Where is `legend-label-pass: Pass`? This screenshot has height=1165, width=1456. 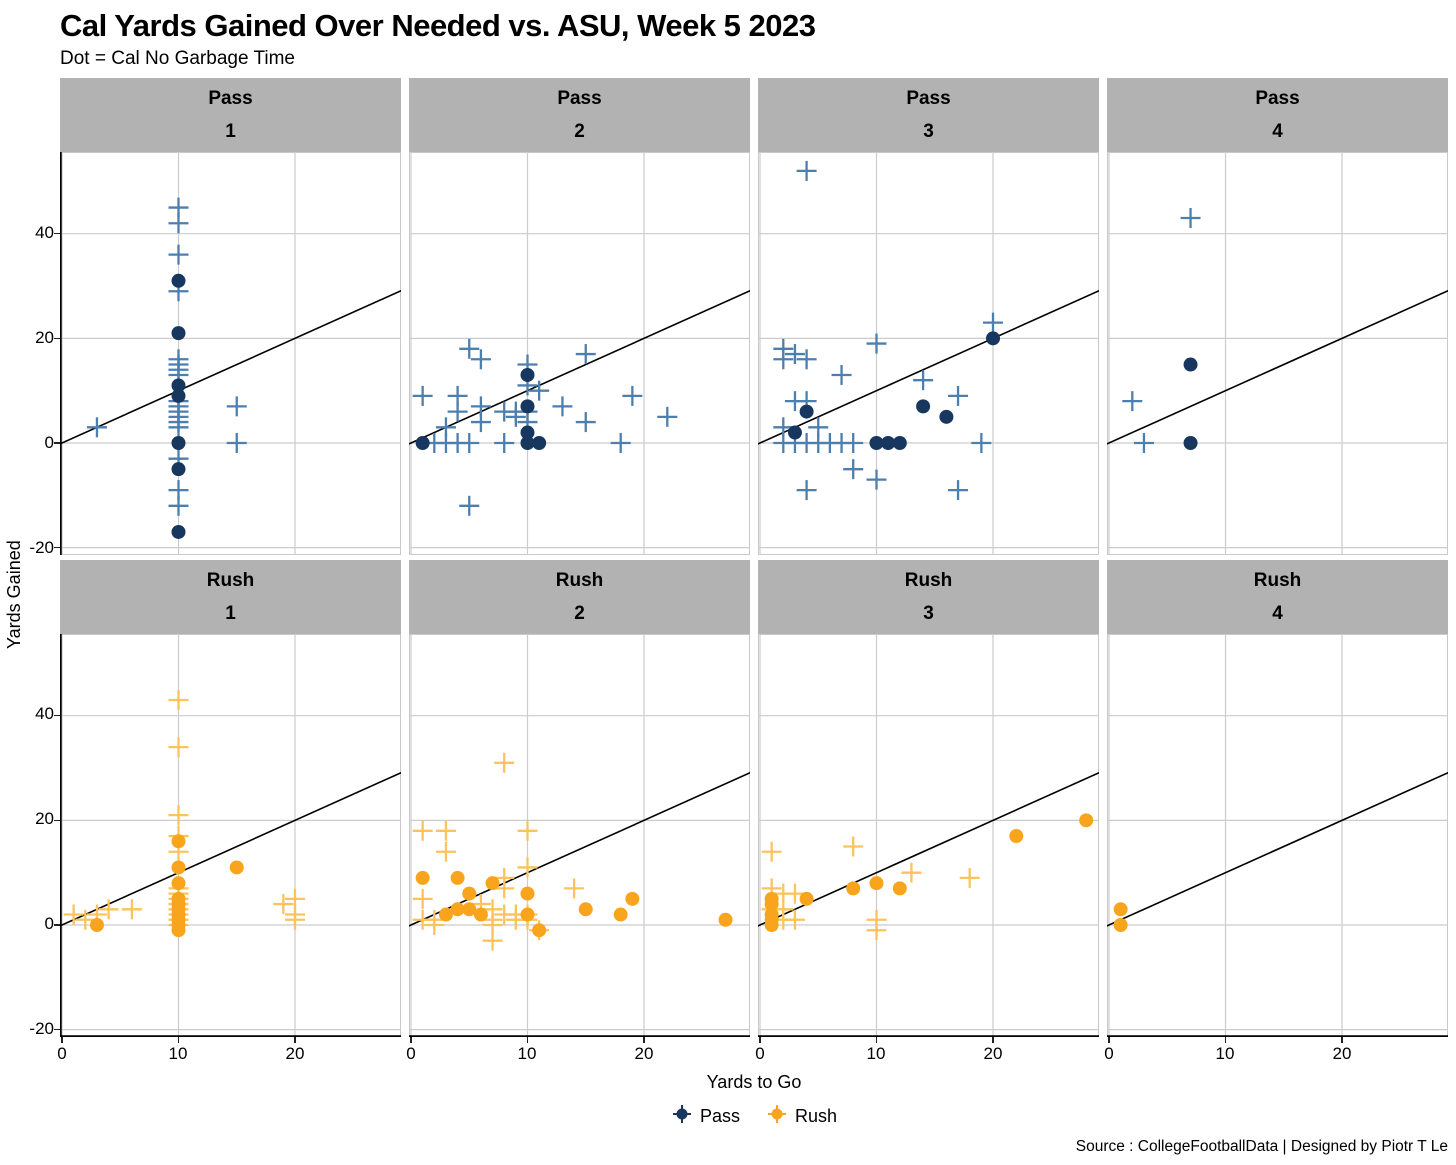 legend-label-pass: Pass is located at coordinates (719, 1116).